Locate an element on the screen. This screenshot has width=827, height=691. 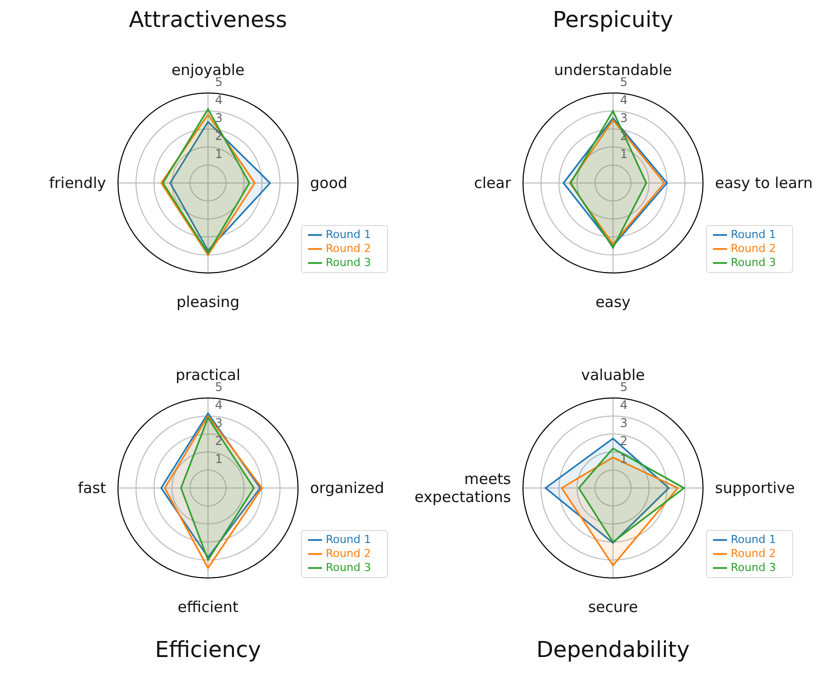
spoke-label: good is located at coordinates (329, 183).